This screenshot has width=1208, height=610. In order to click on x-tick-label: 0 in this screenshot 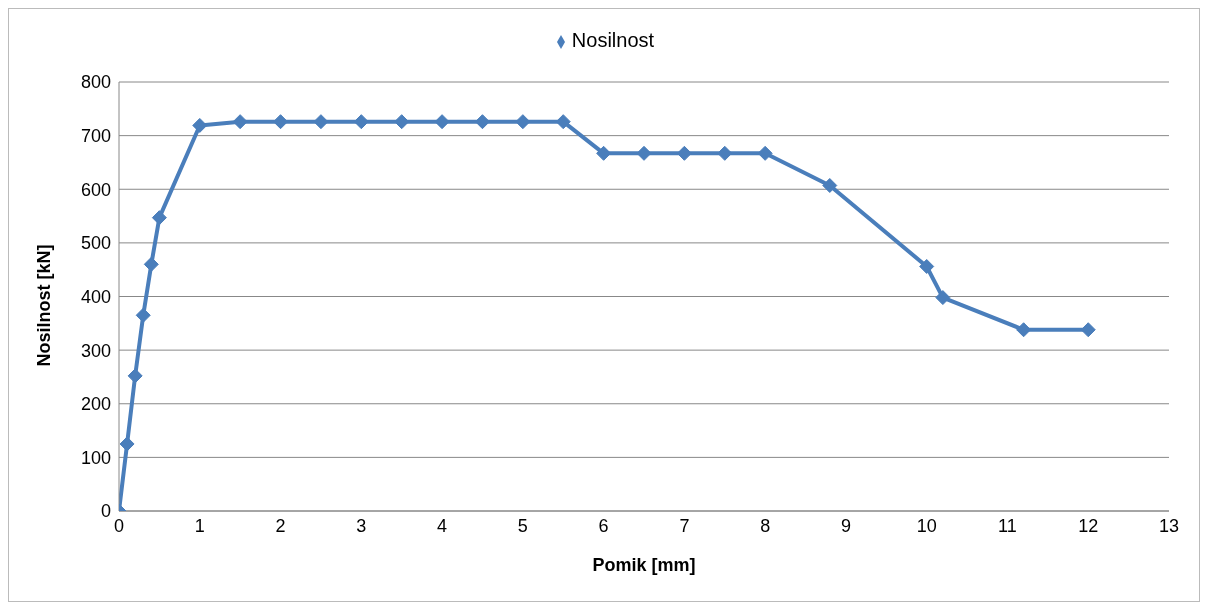, I will do `click(119, 525)`.